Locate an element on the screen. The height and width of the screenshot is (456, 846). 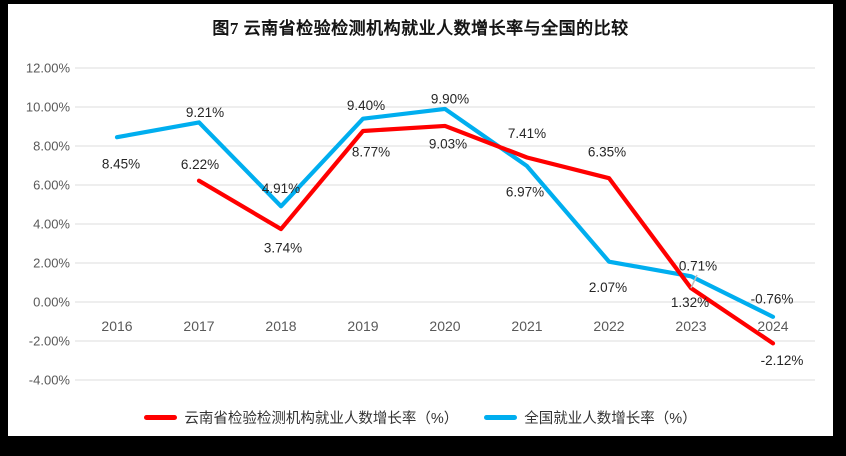
svg-text: 9.03% is located at coordinates (448, 143).